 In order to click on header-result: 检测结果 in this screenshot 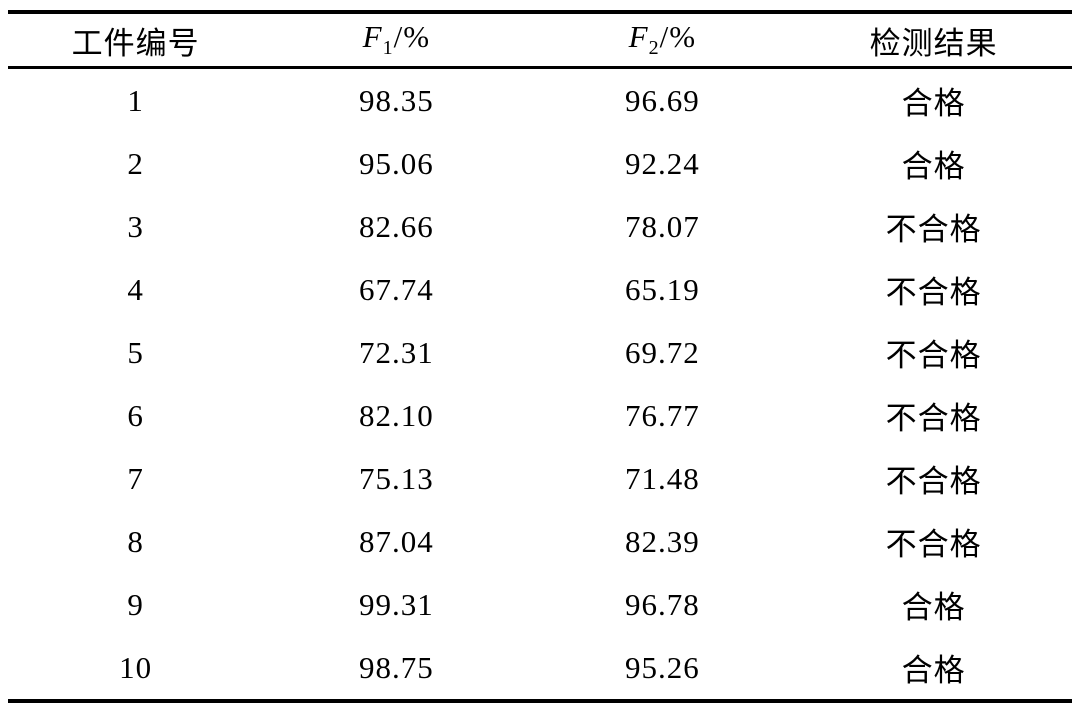, I will do `click(933, 40)`.